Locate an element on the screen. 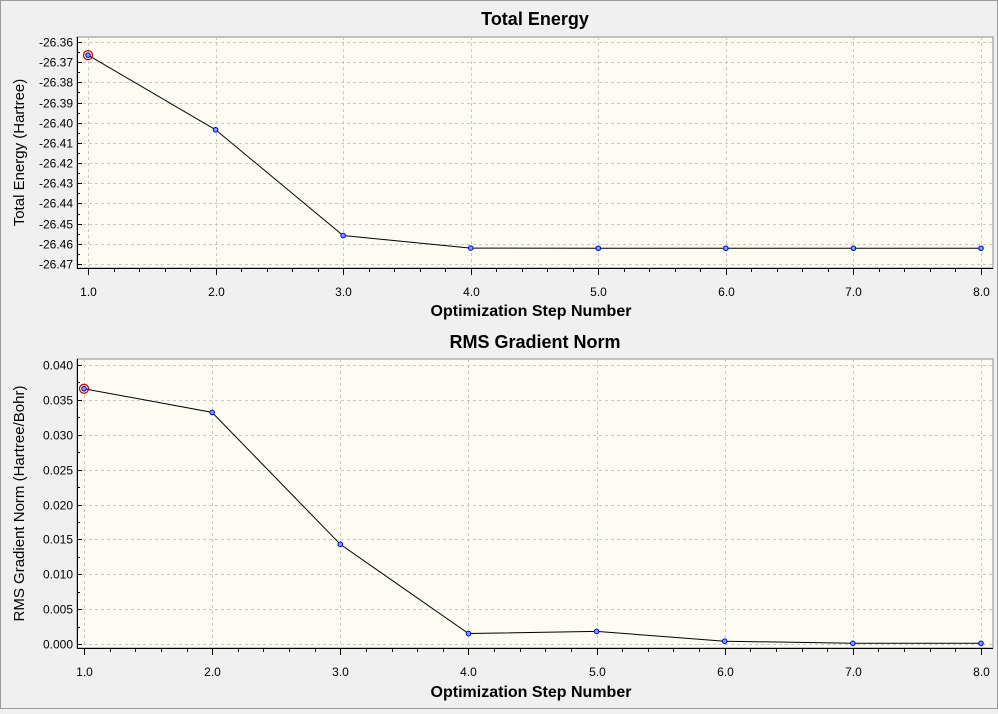 This screenshot has height=714, width=998. y-tick-label: -26.43 is located at coordinates (56, 184).